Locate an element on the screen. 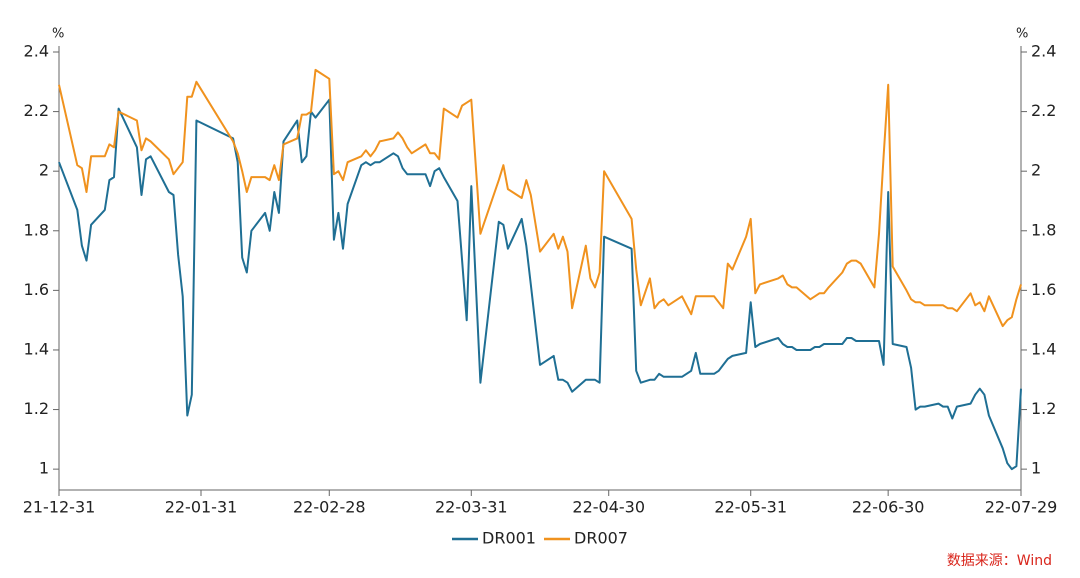 This screenshot has width=1080, height=578. source: 数据来源：Wind is located at coordinates (999, 561).